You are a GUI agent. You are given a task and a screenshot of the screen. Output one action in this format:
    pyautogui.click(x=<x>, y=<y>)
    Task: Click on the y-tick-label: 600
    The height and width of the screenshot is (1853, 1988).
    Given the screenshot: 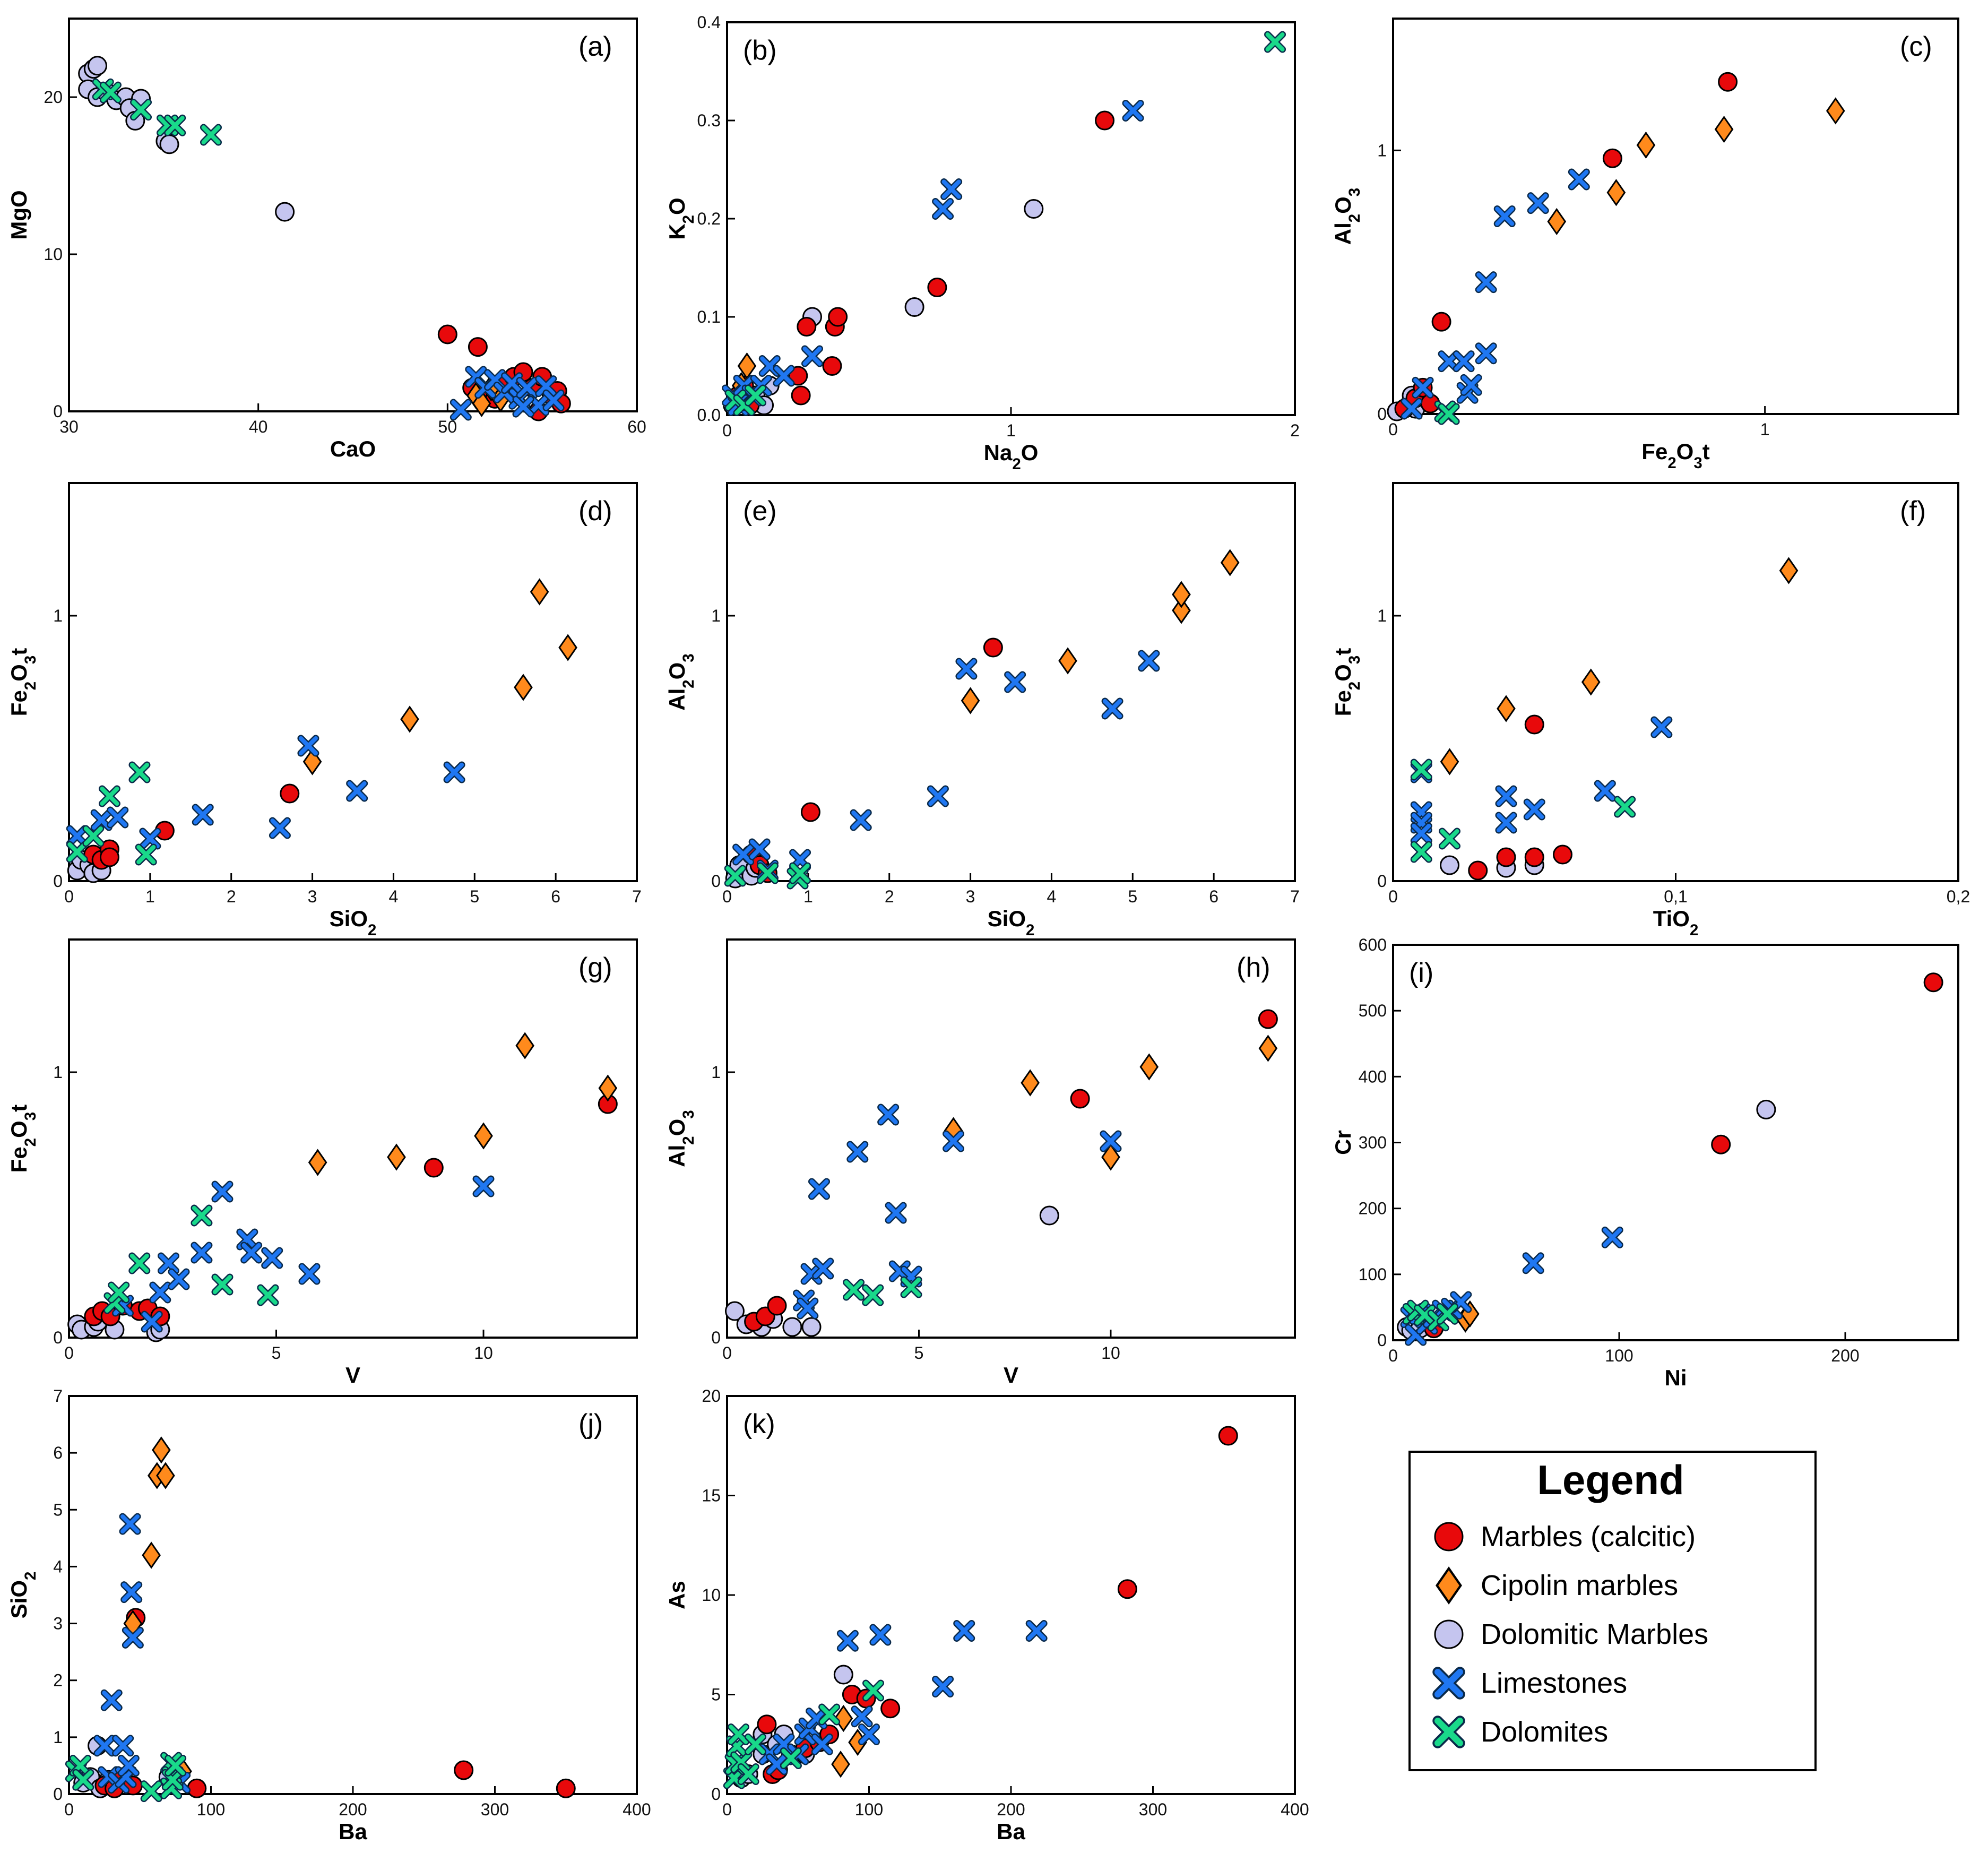 What is the action you would take?
    pyautogui.click(x=1373, y=944)
    